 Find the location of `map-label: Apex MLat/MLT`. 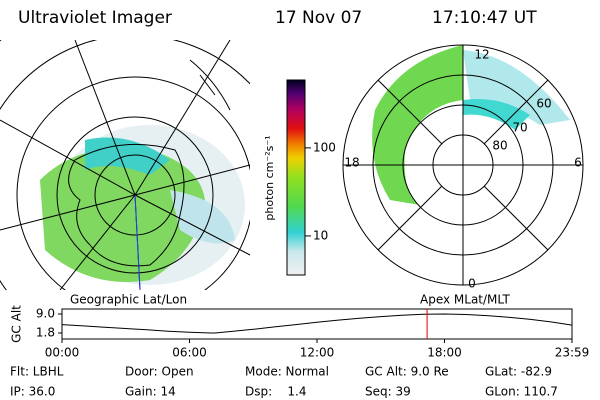

map-label: Apex MLat/MLT is located at coordinates (465, 300).